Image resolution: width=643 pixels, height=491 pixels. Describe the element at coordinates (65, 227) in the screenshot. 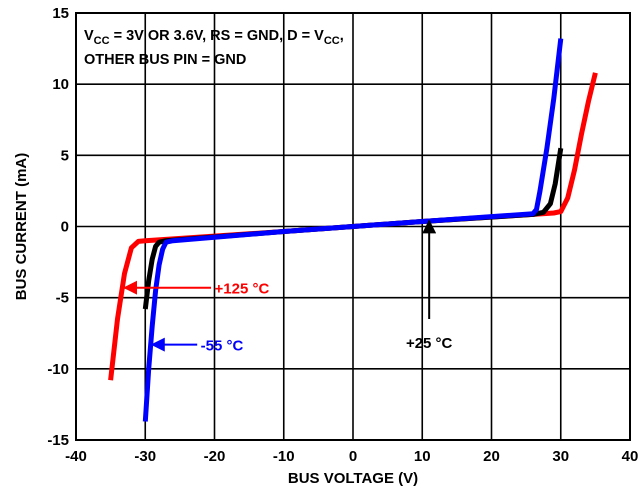

I see `y-tick-label: 0` at that location.